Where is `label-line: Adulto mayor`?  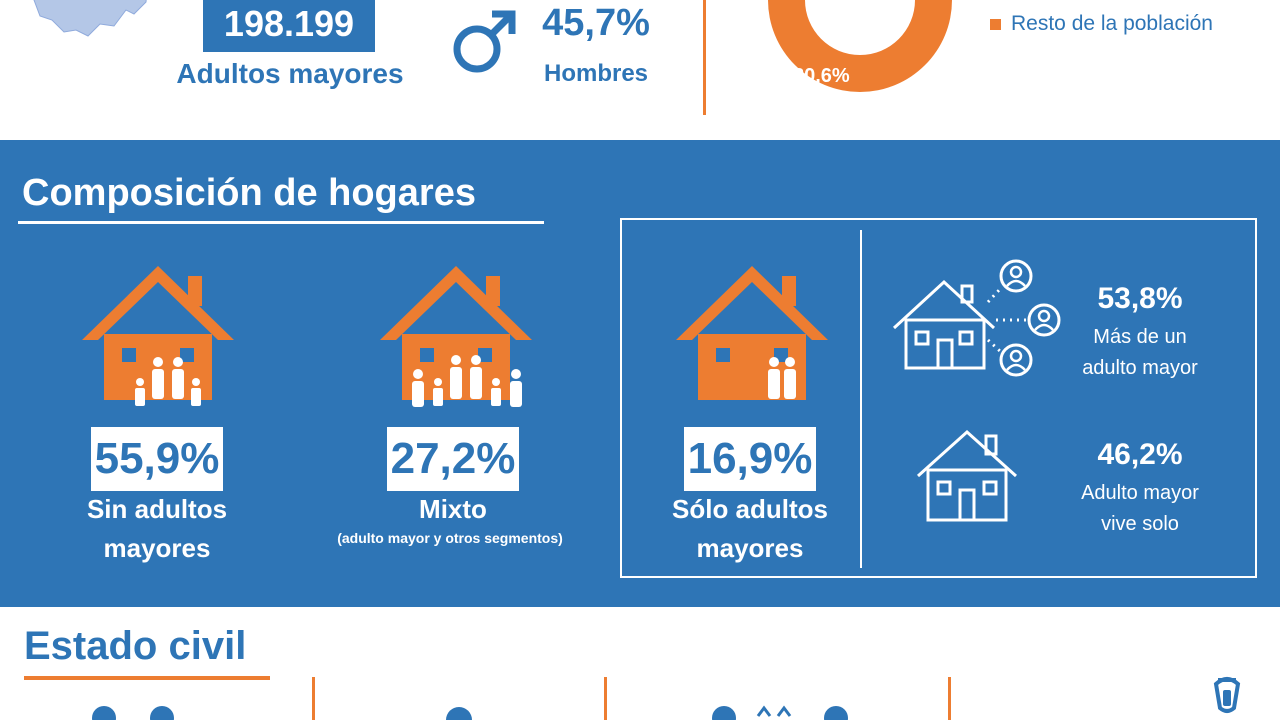 label-line: Adulto mayor is located at coordinates (1140, 493).